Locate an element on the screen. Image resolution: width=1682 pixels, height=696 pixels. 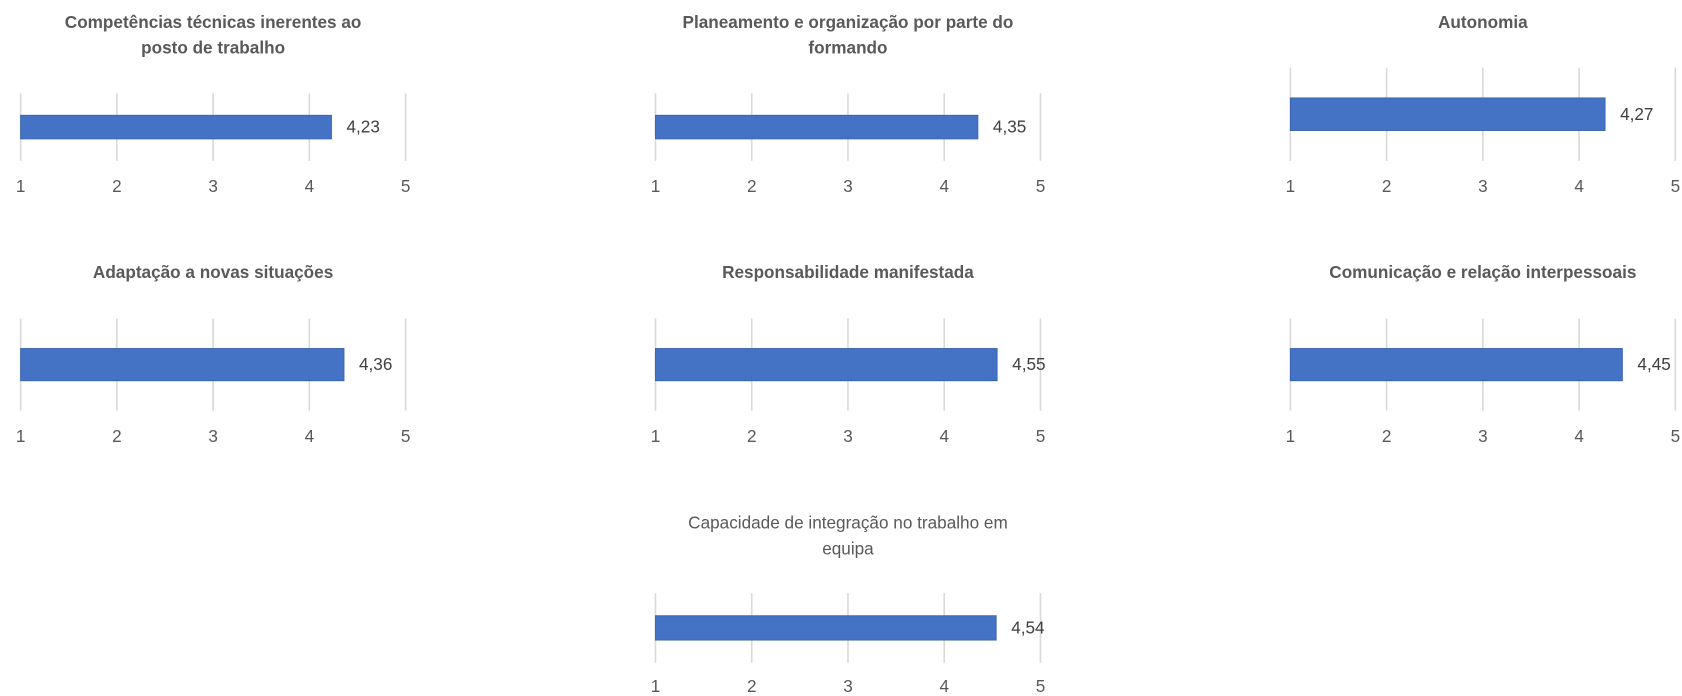
title-box: Adaptação a novas situações is located at coordinates (213, 273).